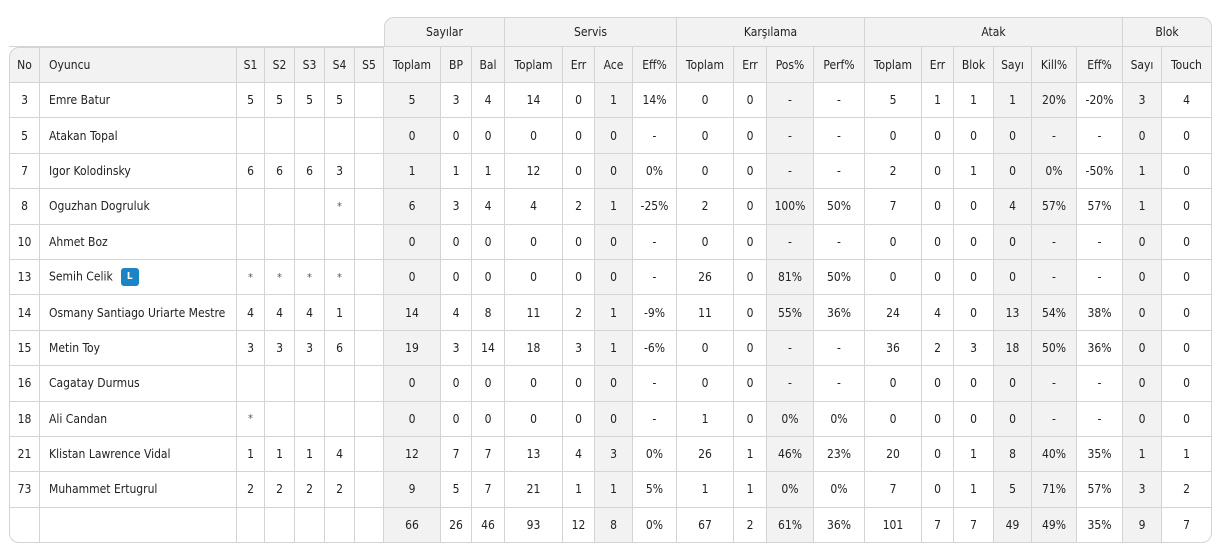  Describe the element at coordinates (310, 490) in the screenshot. I see `cell-s3: 2` at that location.